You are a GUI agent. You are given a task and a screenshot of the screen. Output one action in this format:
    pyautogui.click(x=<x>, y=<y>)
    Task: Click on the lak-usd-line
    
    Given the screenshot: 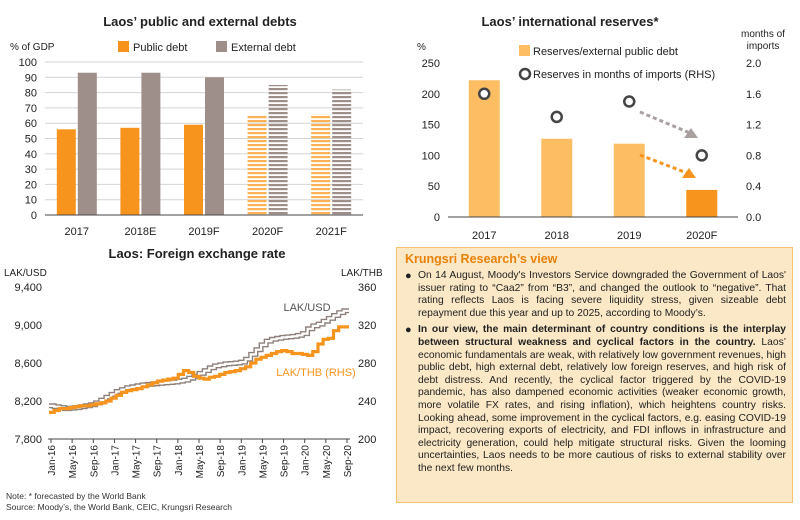 What is the action you would take?
    pyautogui.click(x=199, y=359)
    